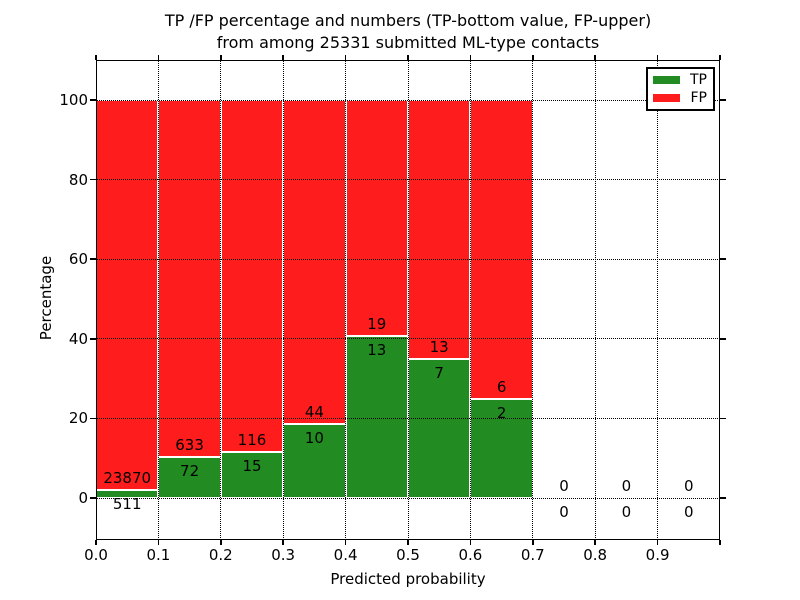  Describe the element at coordinates (470, 555) in the screenshot. I see `x-tick-label: 0.6` at that location.